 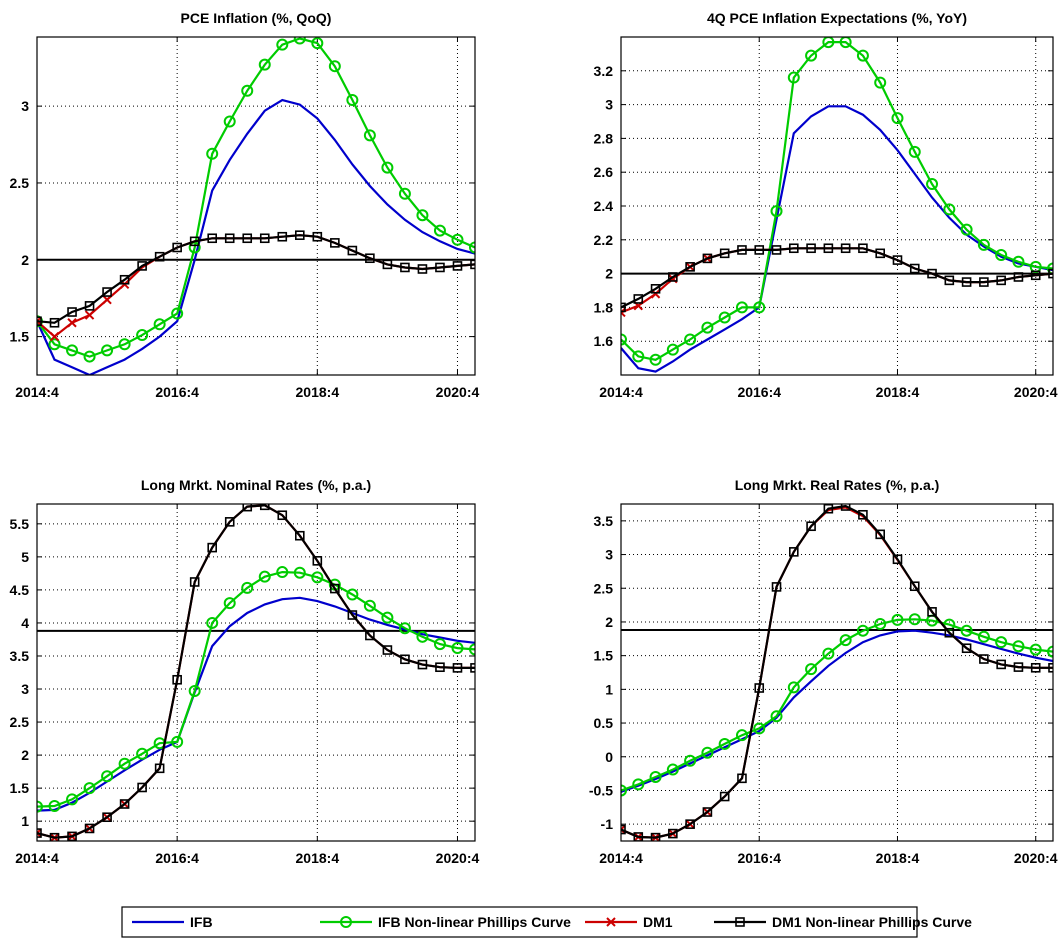 I want to click on axes-box, so click(x=837, y=206).